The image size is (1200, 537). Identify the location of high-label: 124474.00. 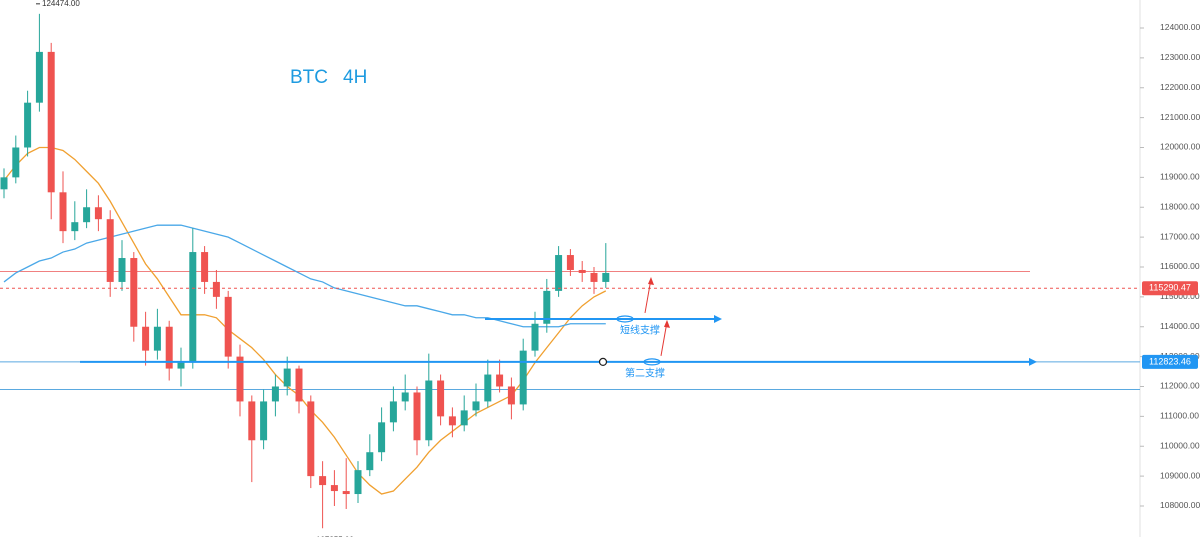
(61, 4).